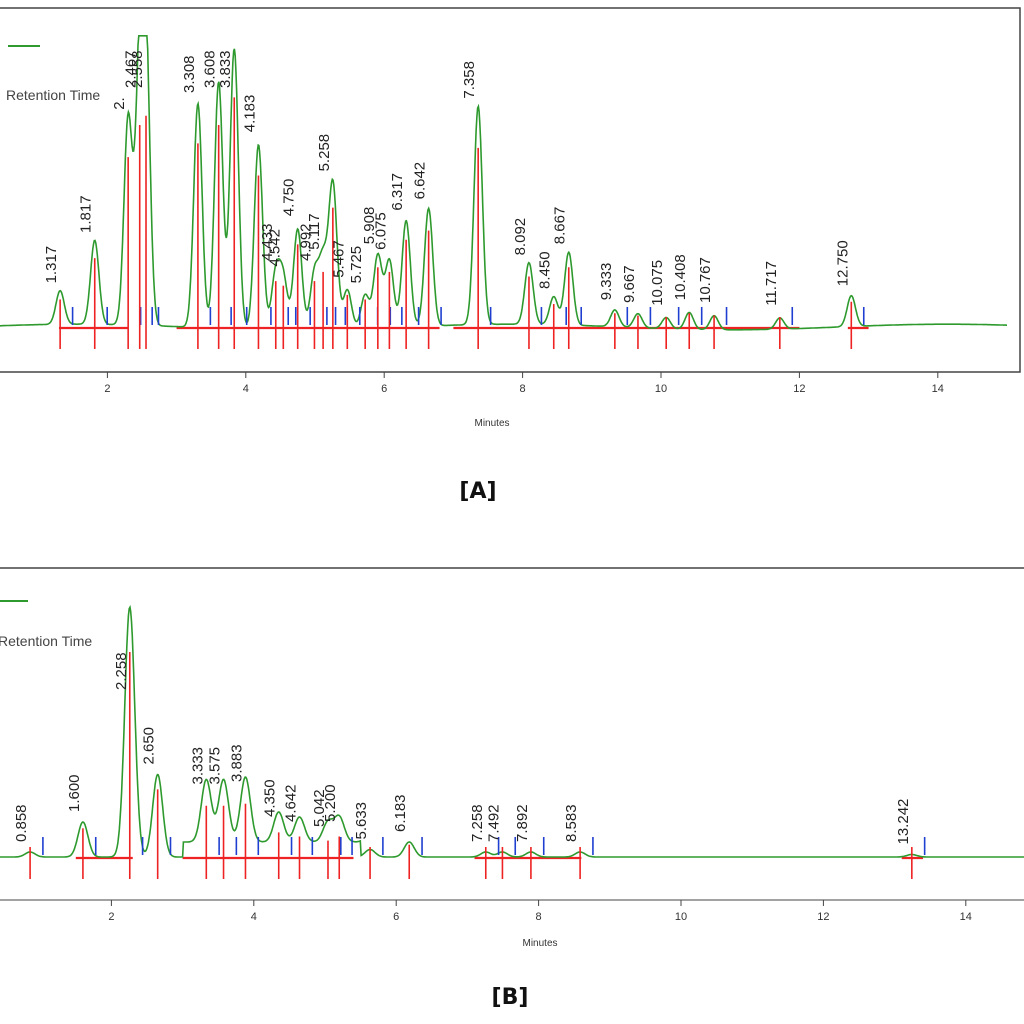 The image size is (1024, 1024). I want to click on peak-label: 4.642, so click(291, 803).